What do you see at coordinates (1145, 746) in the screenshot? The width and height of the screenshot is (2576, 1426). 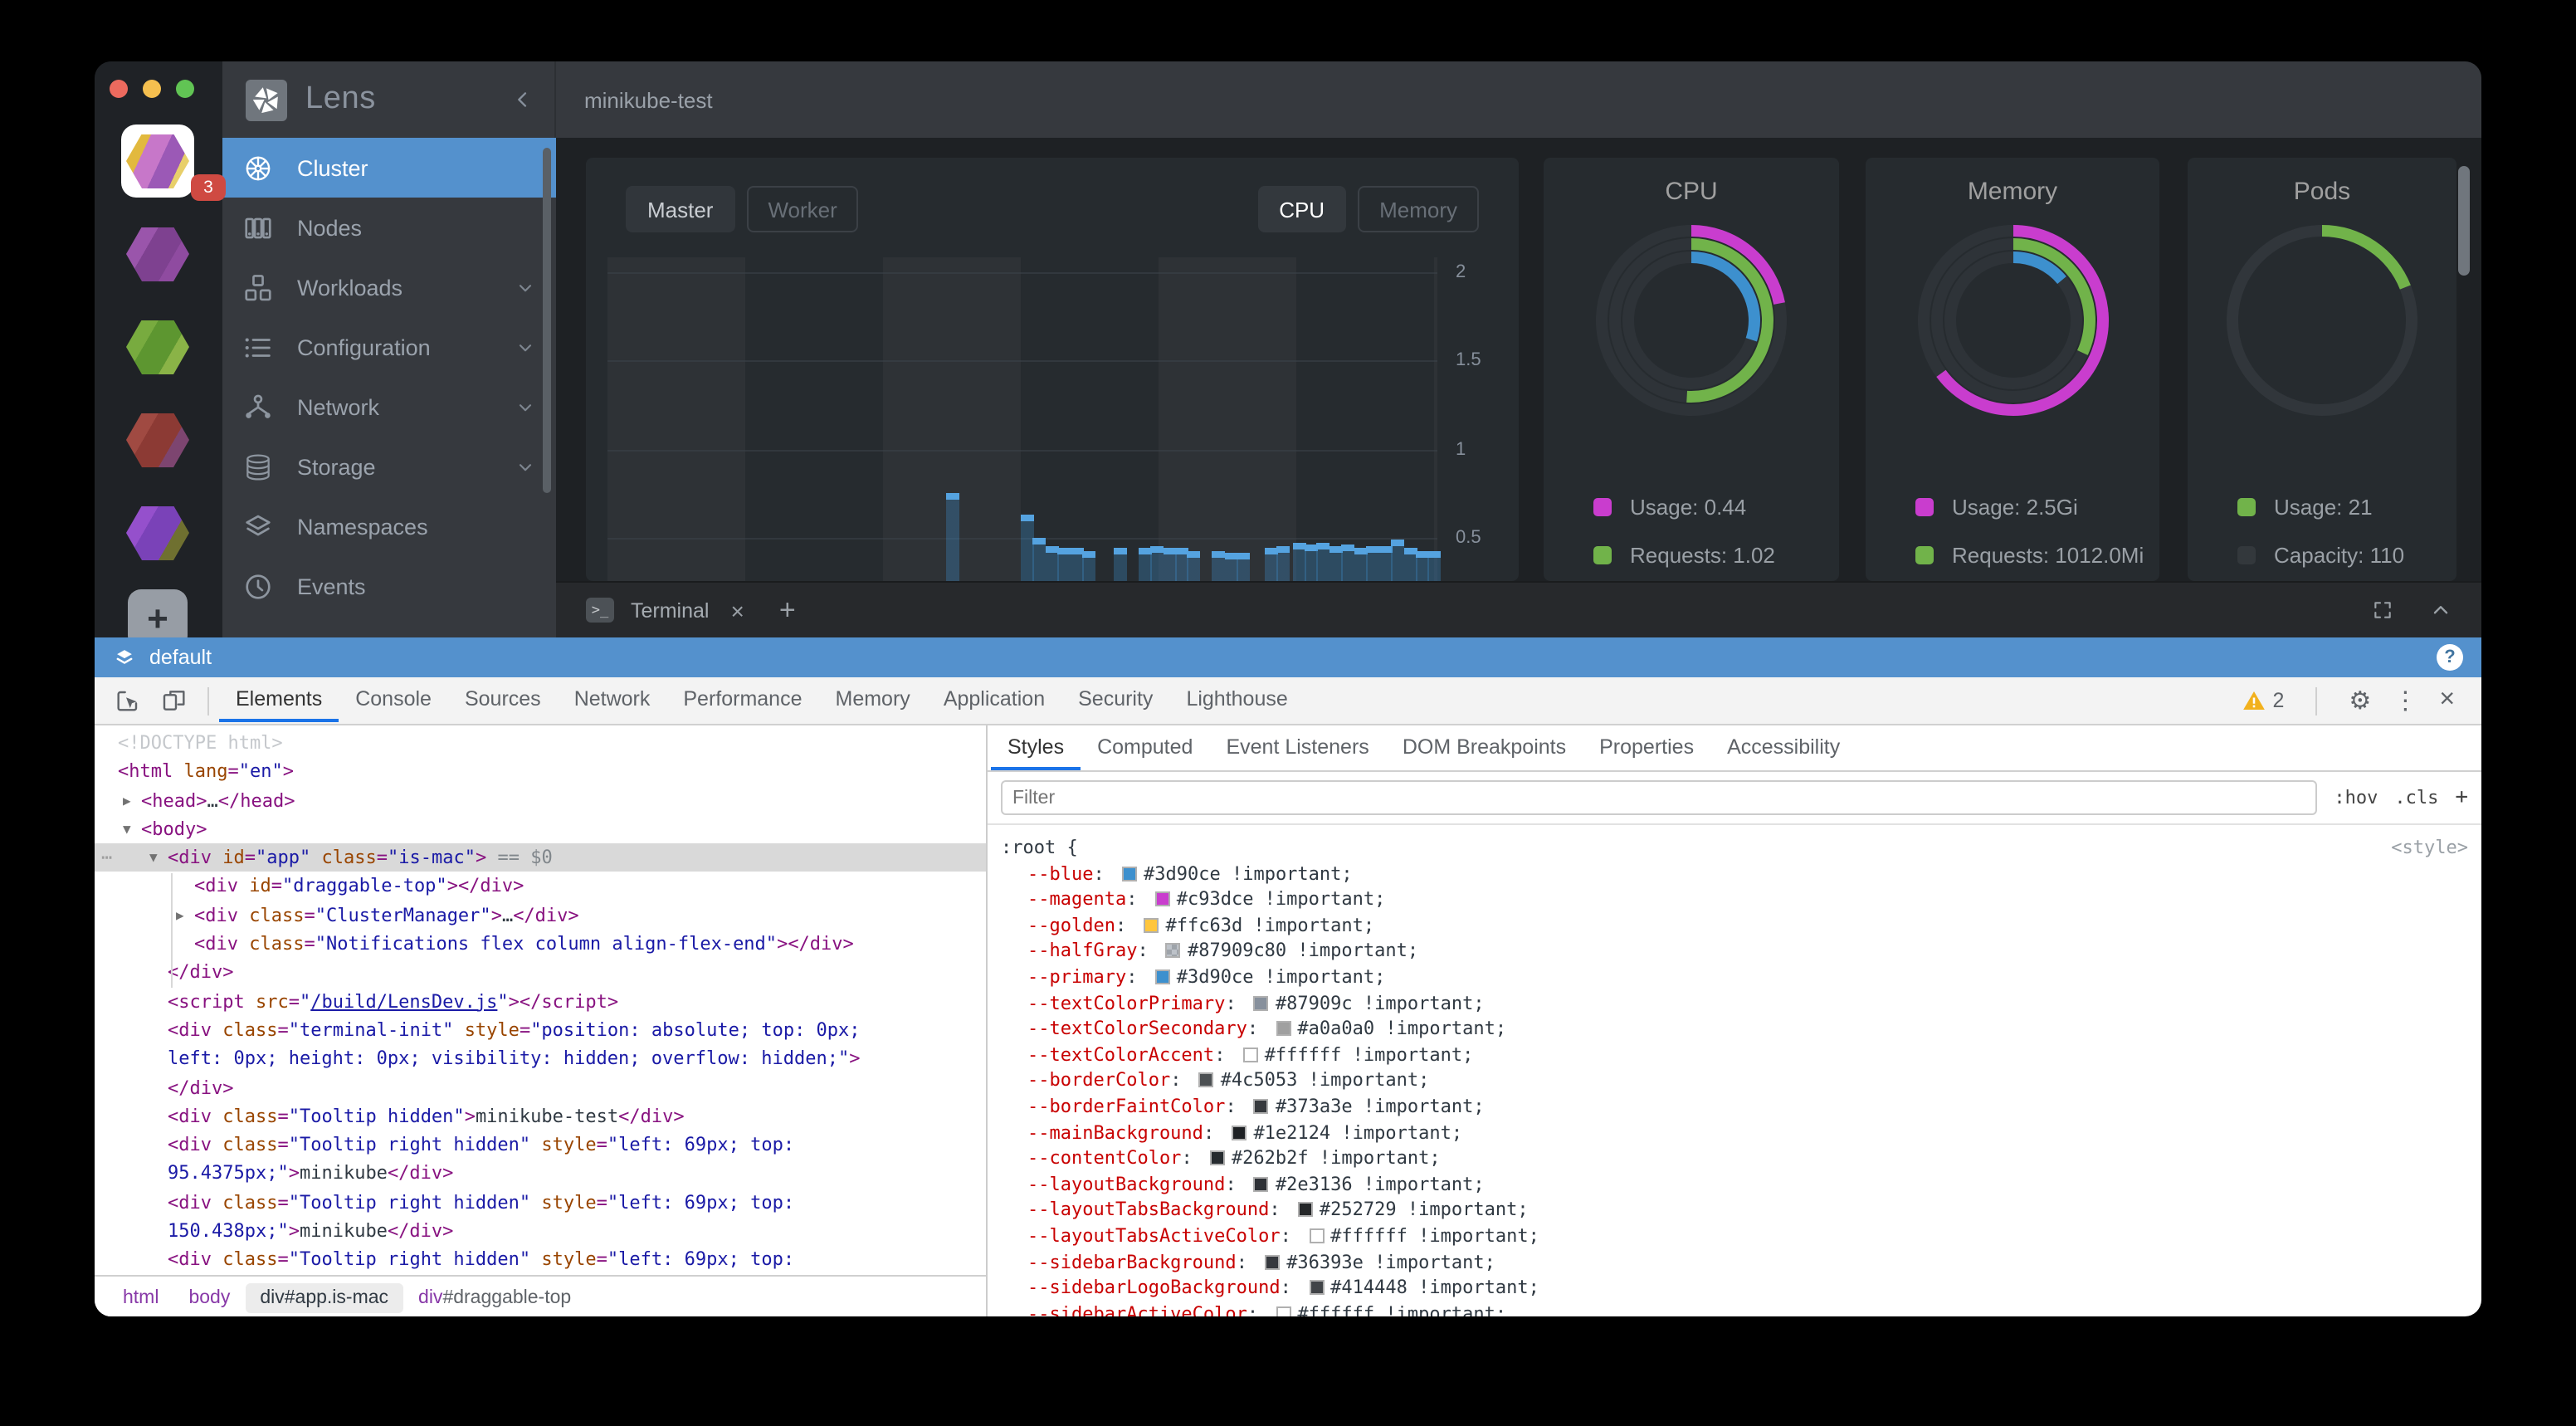 I see `tab-computed: Computed` at bounding box center [1145, 746].